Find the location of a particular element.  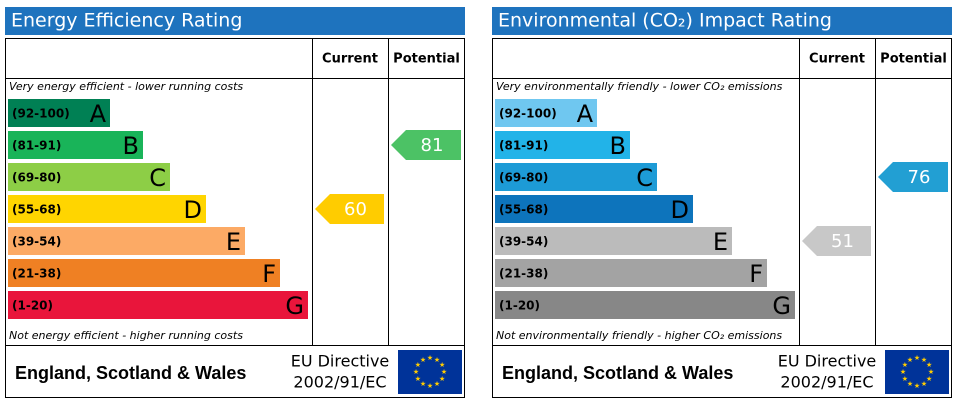

rating-value: 76 is located at coordinates (919, 177).